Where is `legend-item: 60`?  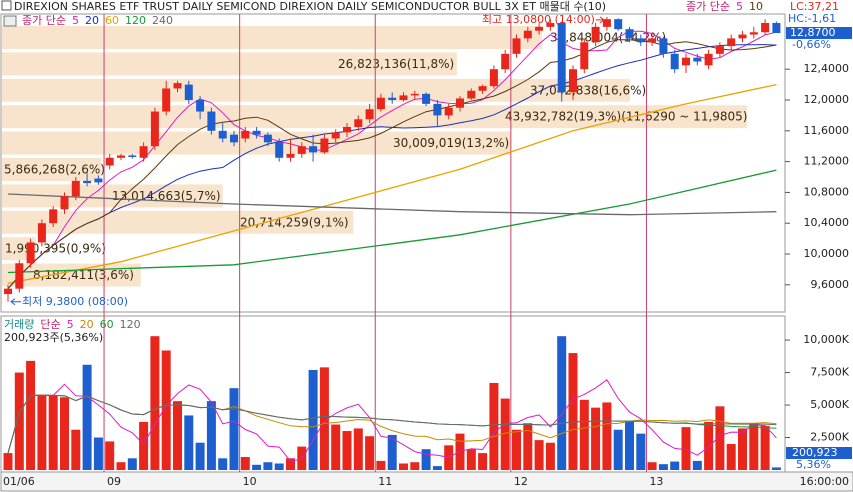
legend-item: 60 is located at coordinates (112, 20).